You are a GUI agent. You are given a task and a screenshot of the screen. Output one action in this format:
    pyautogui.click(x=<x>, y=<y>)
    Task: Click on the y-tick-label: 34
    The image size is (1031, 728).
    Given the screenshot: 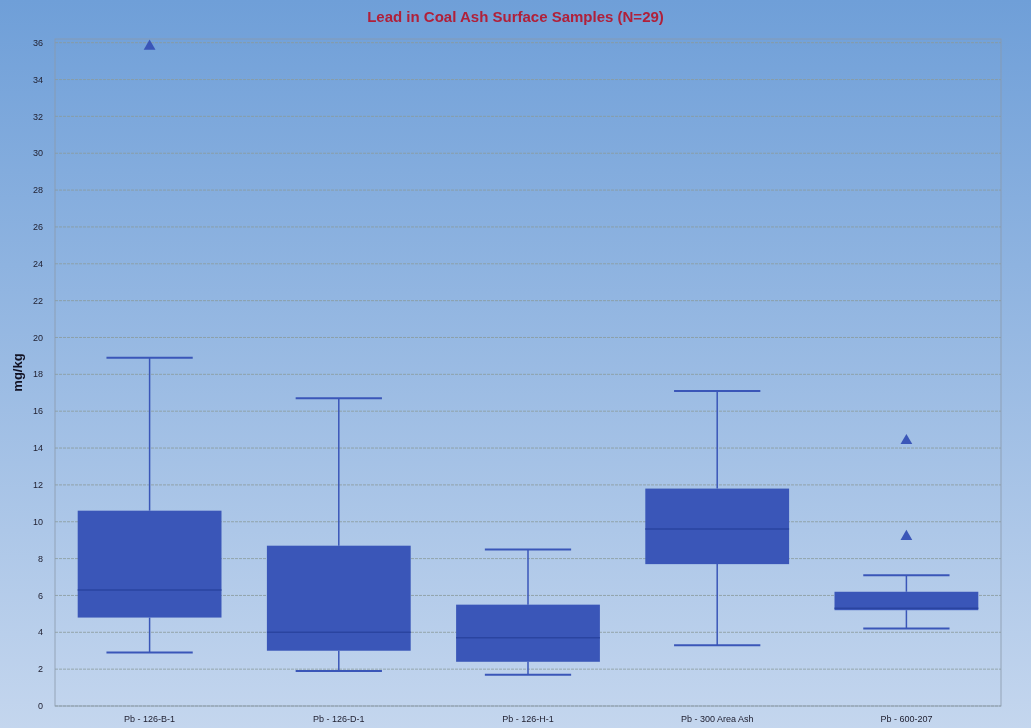 What is the action you would take?
    pyautogui.click(x=37, y=79)
    